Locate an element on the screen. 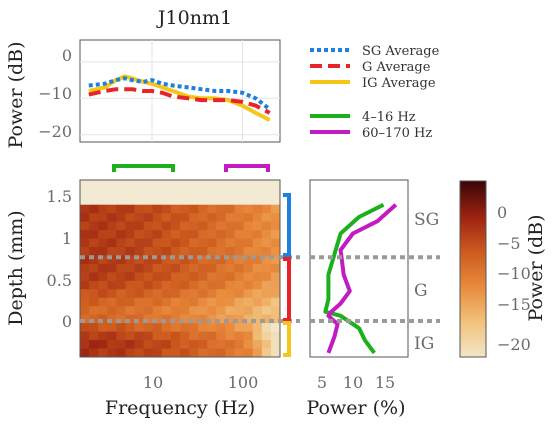  heatmap-ytick-0: 0 is located at coordinates (67, 321).